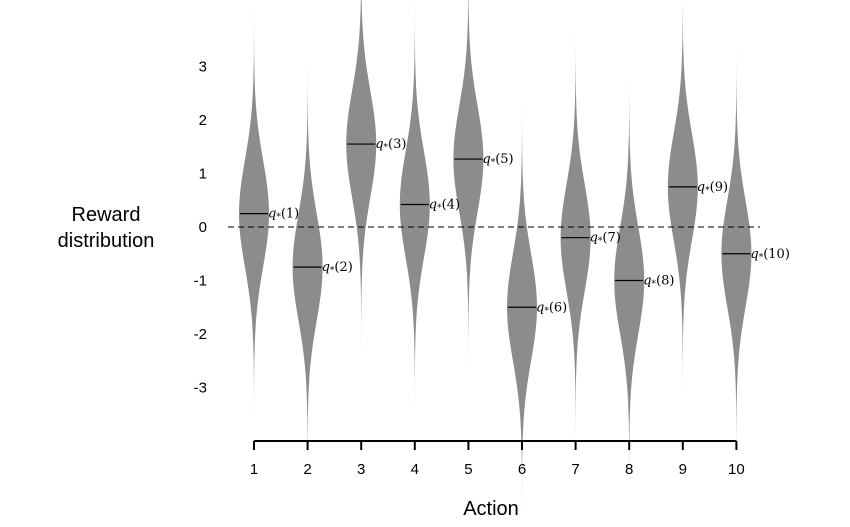 The image size is (850, 527). What do you see at coordinates (203, 227) in the screenshot?
I see `y-tick-label: 0` at bounding box center [203, 227].